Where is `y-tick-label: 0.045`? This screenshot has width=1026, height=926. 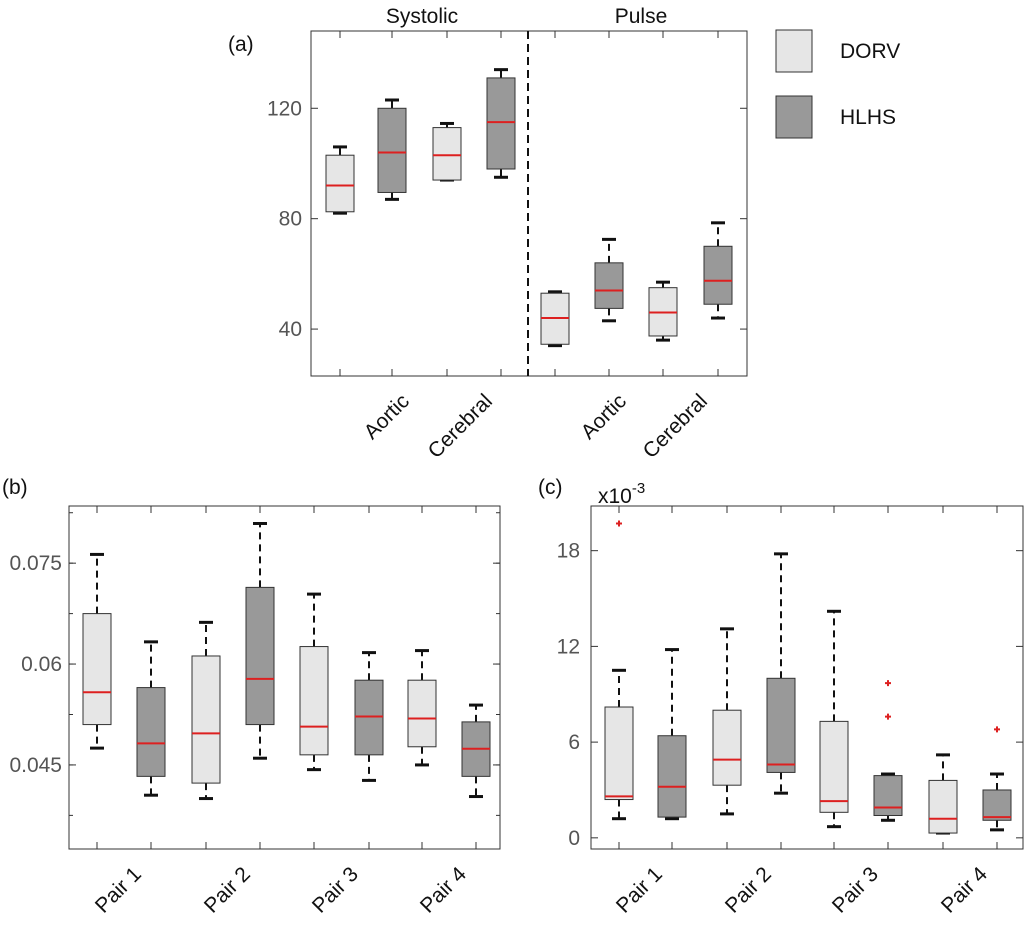
y-tick-label: 0.045 is located at coordinates (35, 765).